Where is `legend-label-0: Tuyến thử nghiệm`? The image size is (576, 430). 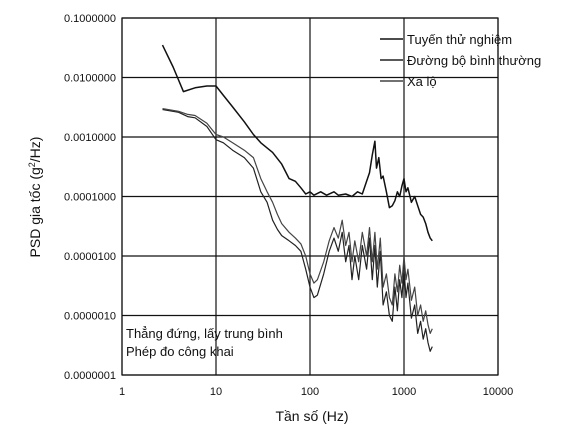 legend-label-0: Tuyến thử nghiệm is located at coordinates (459, 39).